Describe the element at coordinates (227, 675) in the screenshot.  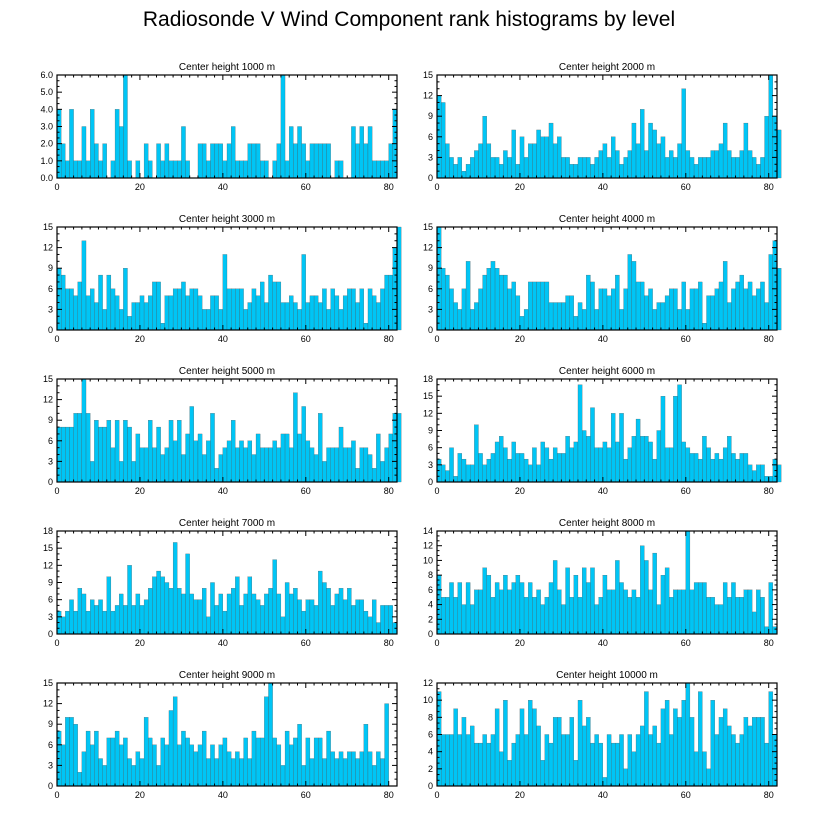
I see `panel-title: Center height 9000 m` at that location.